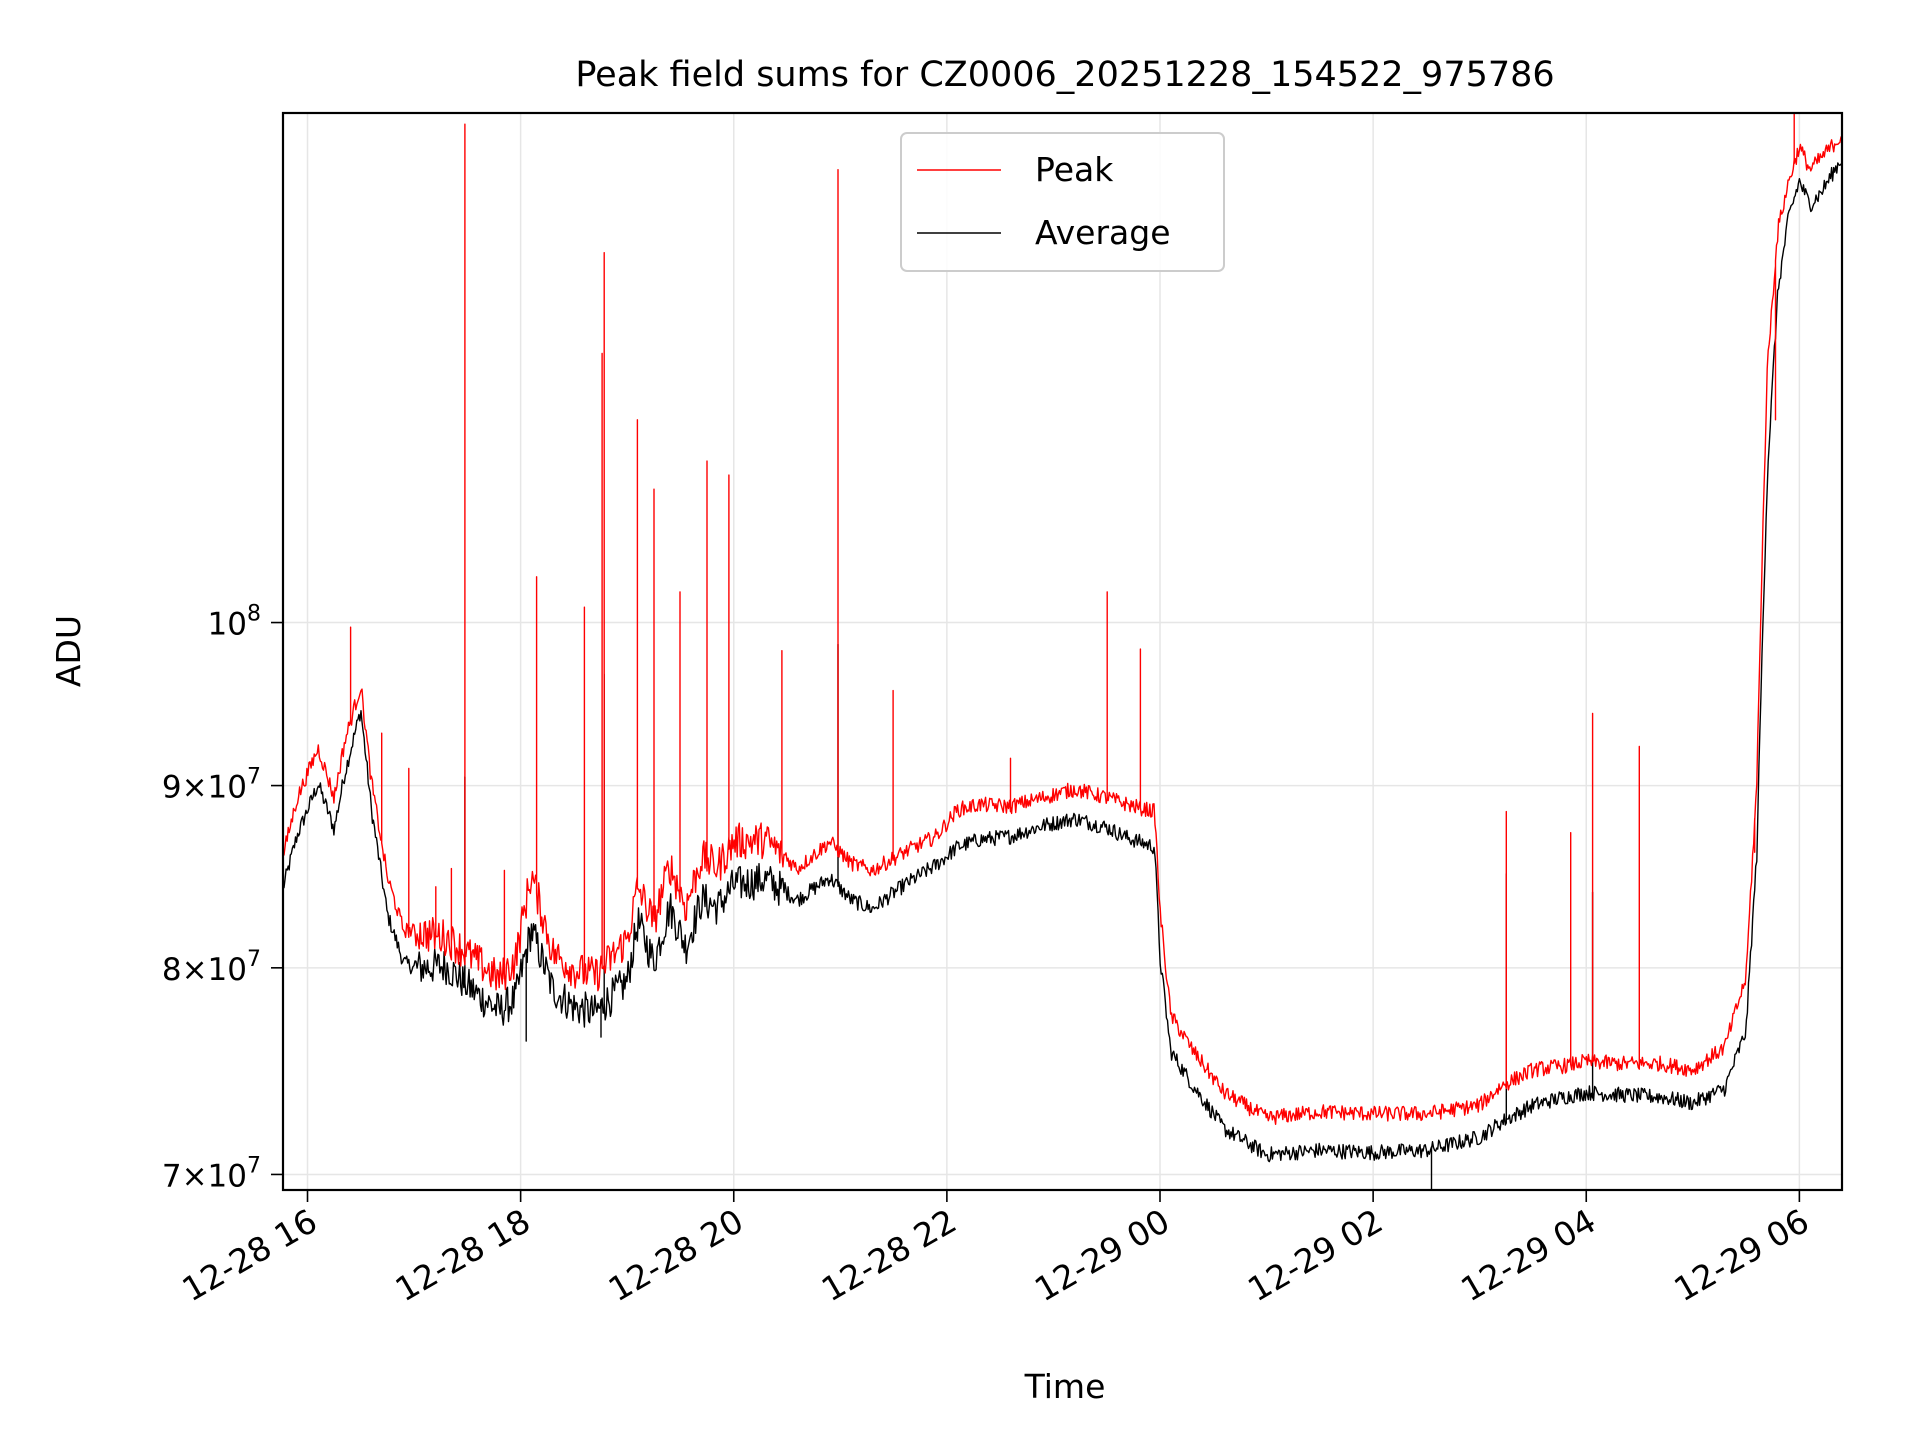  I want to click on legend-average-label: Average, so click(1103, 232).